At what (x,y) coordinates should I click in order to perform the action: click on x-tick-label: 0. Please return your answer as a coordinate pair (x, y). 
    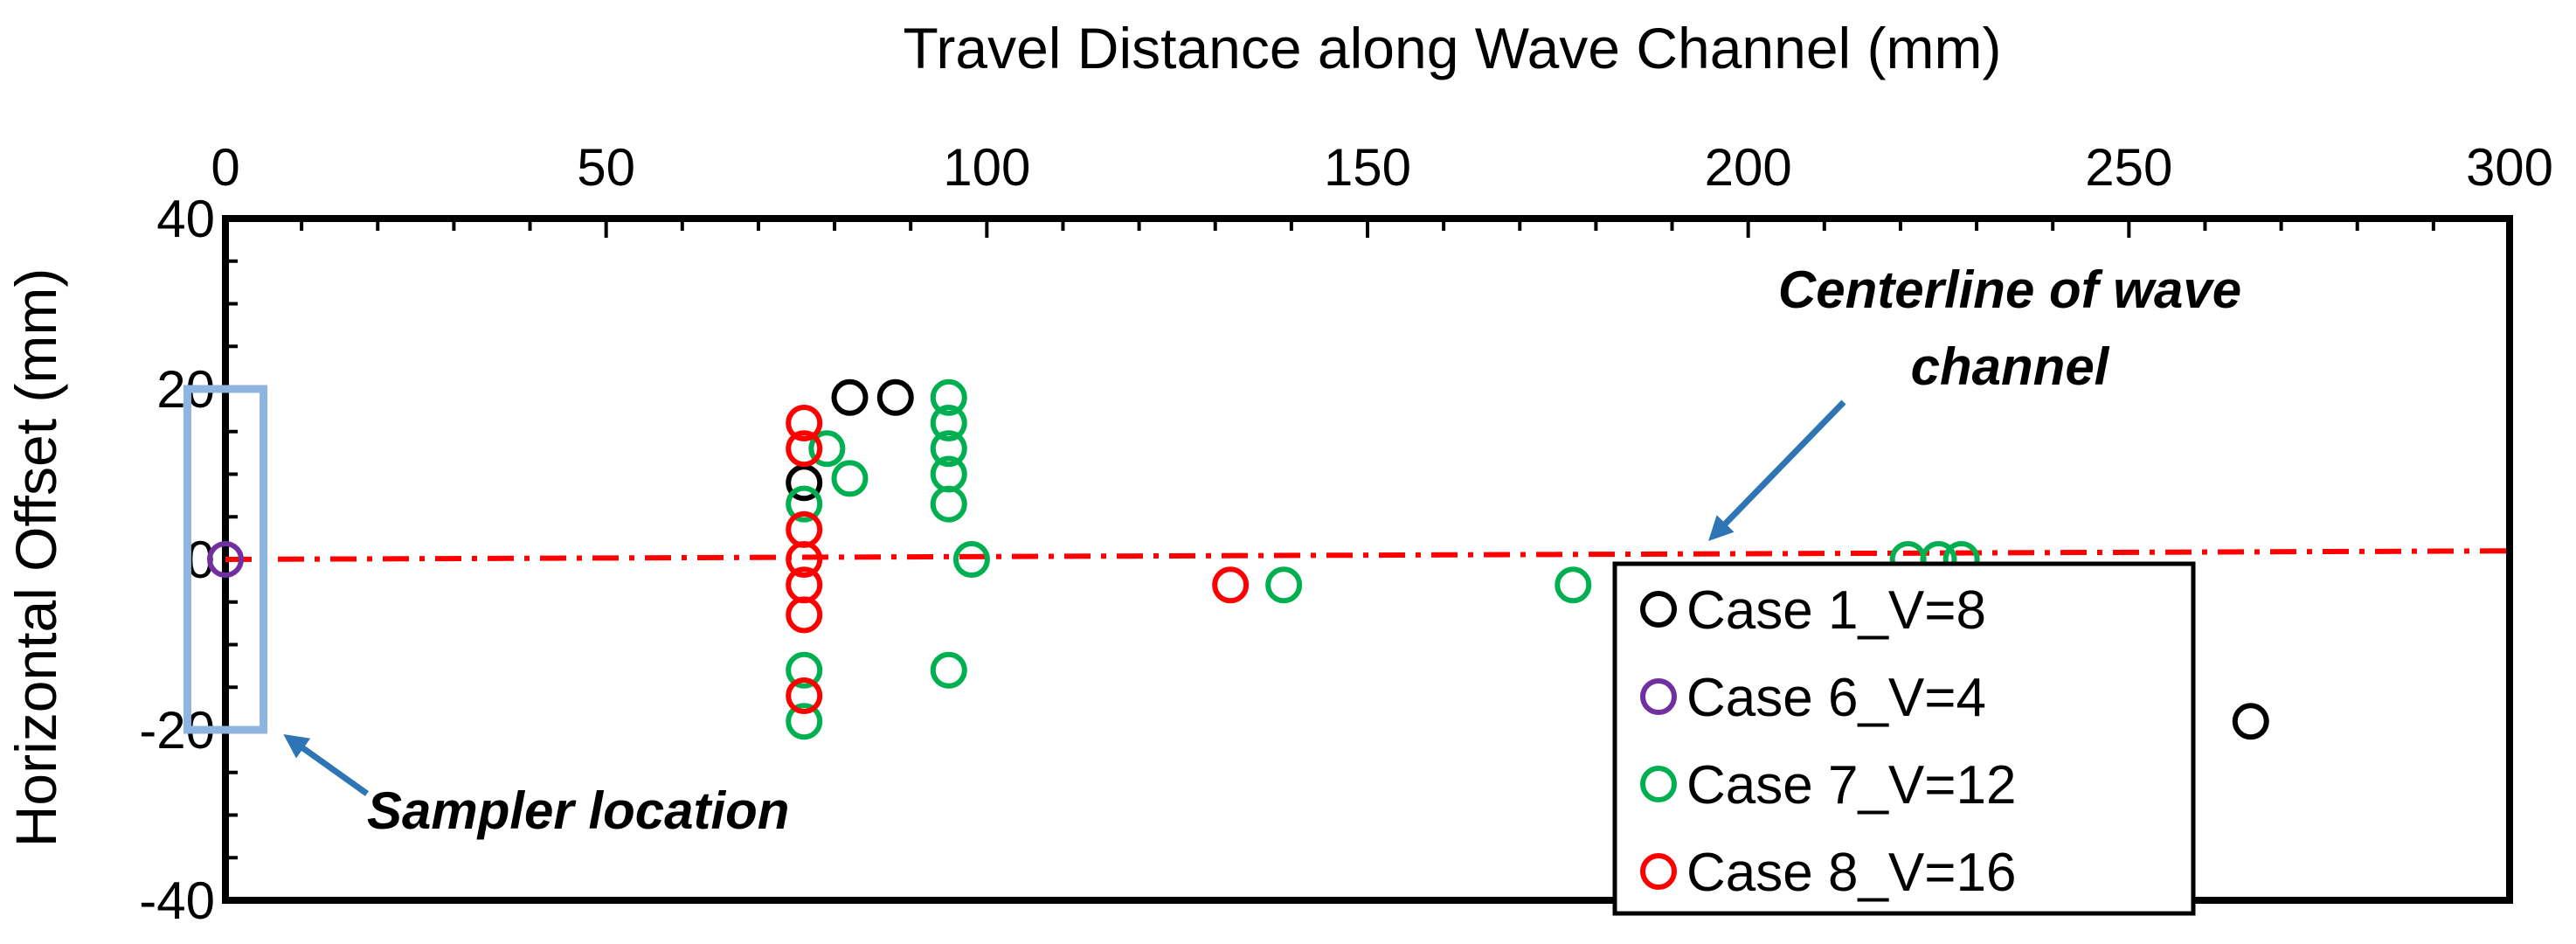
    Looking at the image, I should click on (225, 168).